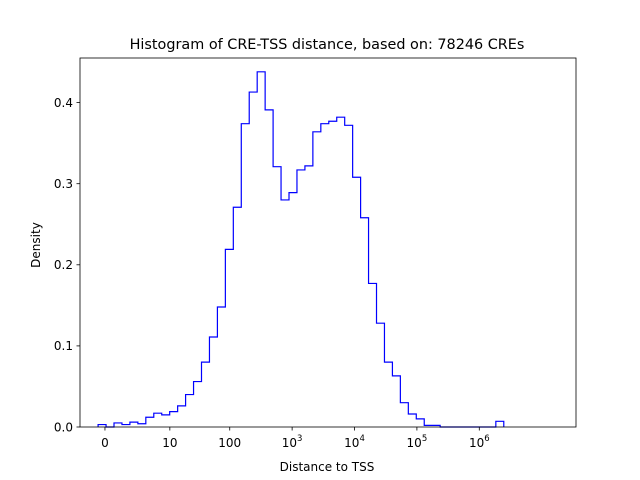  I want to click on y-axis-label: Density, so click(36, 245).